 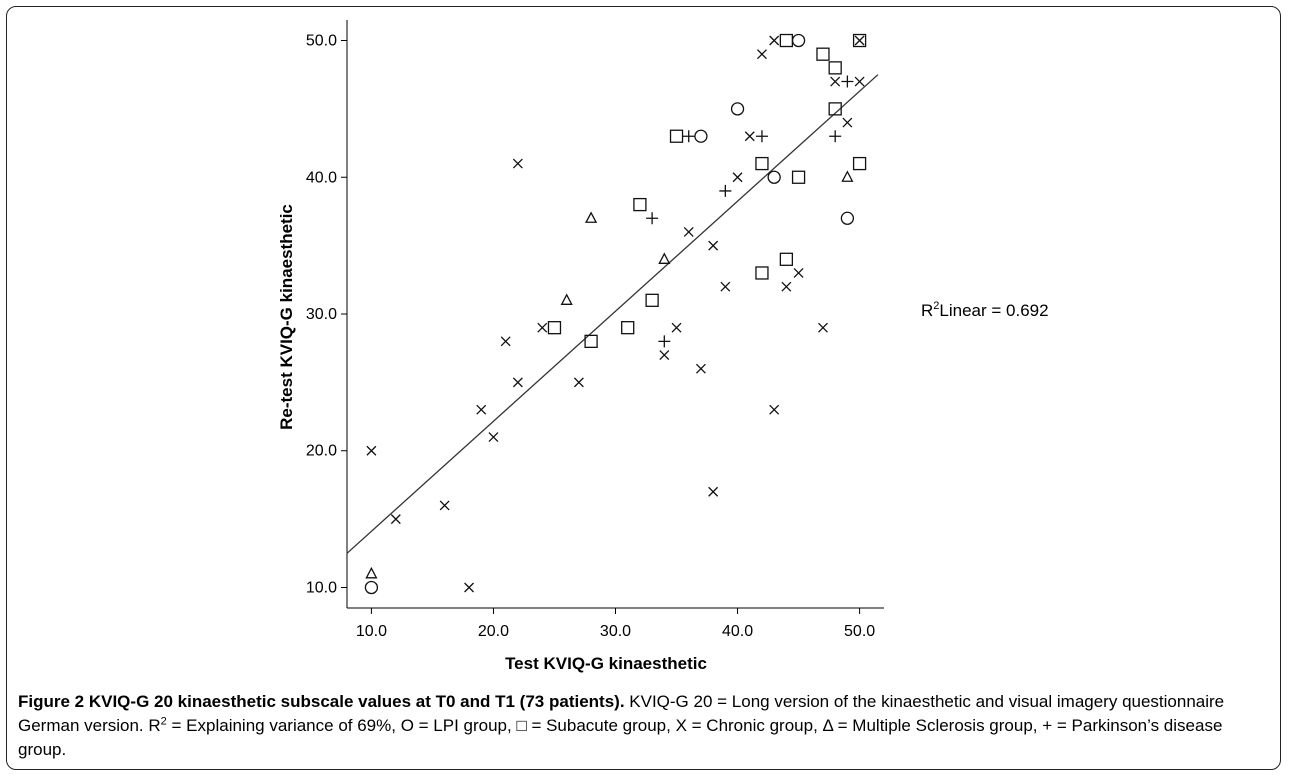 I want to click on y-tick-label: 30.0, so click(x=321, y=314).